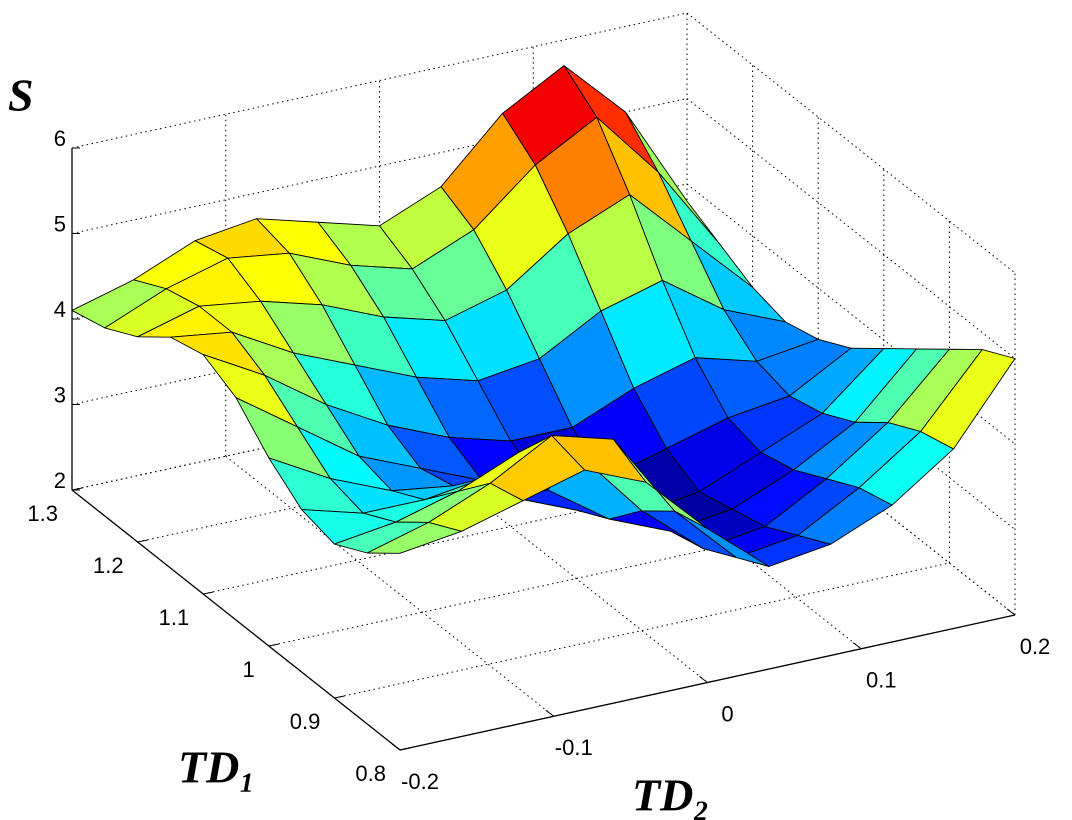  Describe the element at coordinates (60, 480) in the screenshot. I see `z-tick-label: 2` at that location.